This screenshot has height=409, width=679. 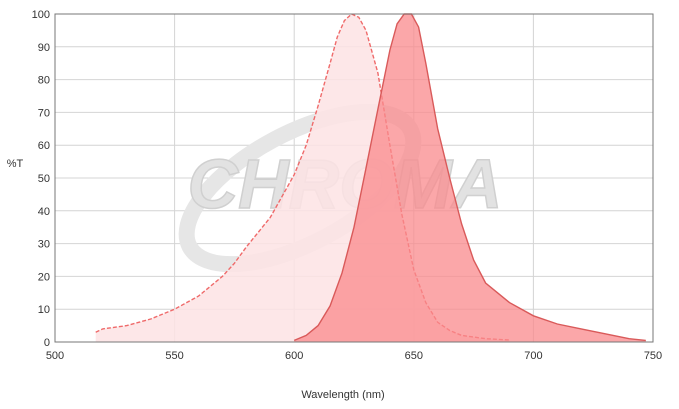 What do you see at coordinates (294, 356) in the screenshot?
I see `x-tick-label: 600` at bounding box center [294, 356].